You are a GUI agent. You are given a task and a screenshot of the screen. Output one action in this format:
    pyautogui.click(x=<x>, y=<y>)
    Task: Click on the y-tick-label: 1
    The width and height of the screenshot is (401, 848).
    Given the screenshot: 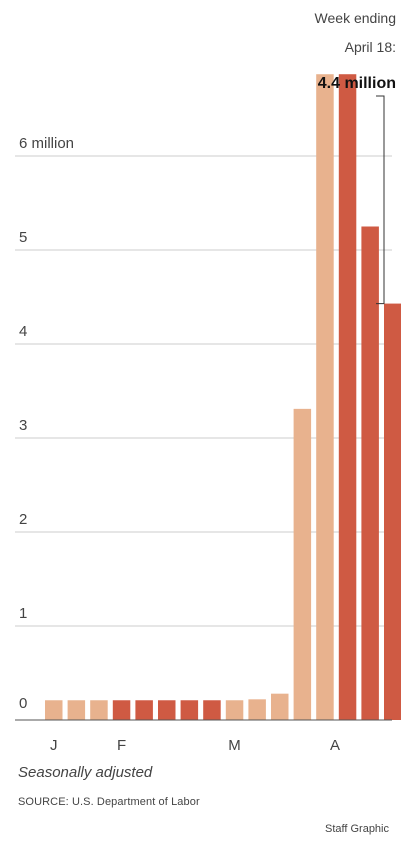 What is the action you would take?
    pyautogui.click(x=23, y=613)
    